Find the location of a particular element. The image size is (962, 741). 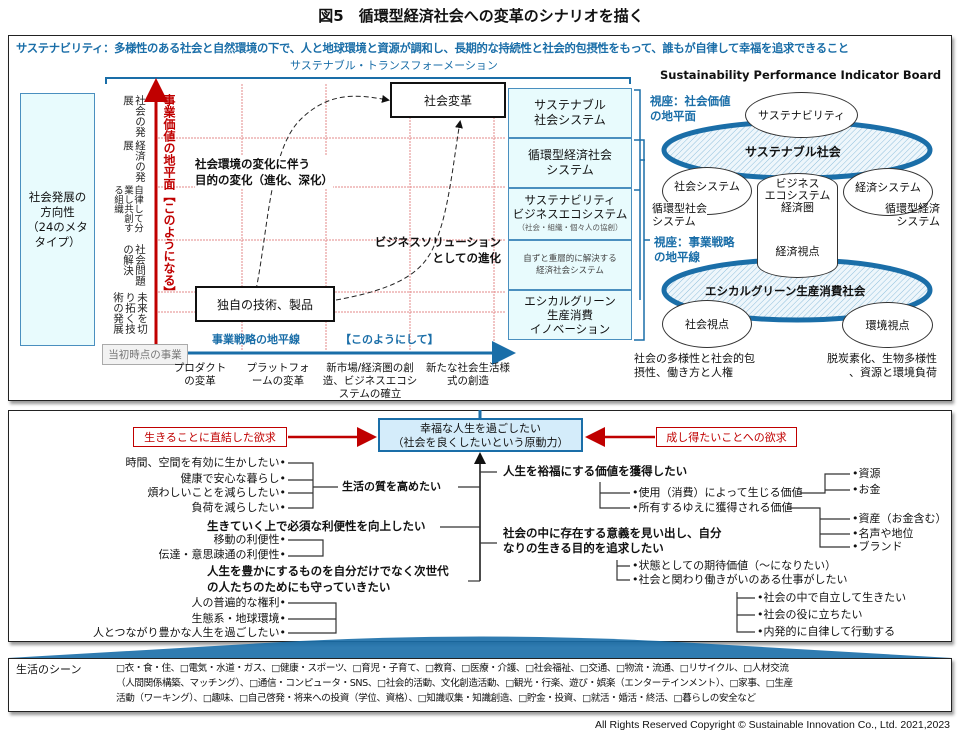

path1-line: 目的の変化（進化、深化） is located at coordinates (264, 180).